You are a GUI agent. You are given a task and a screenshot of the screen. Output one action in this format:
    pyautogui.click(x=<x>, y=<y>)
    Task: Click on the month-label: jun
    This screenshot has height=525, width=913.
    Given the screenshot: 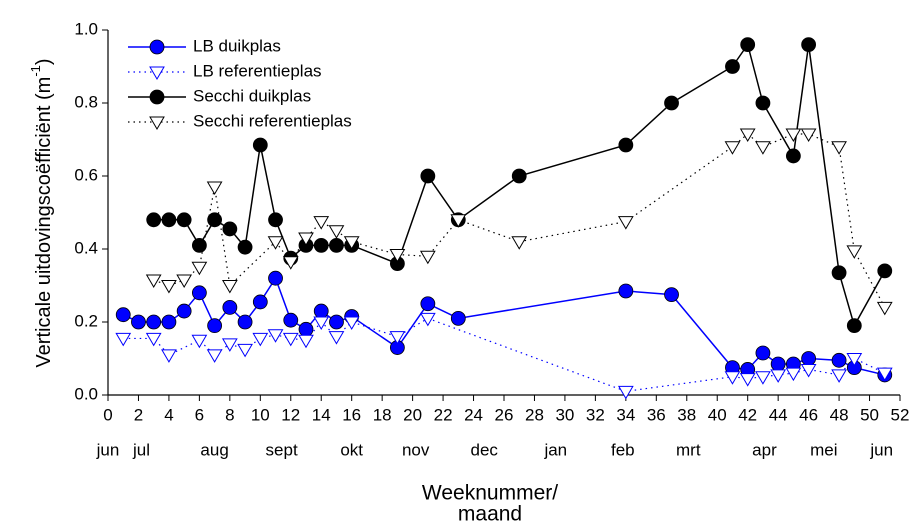 What is the action you would take?
    pyautogui.click(x=881, y=449)
    